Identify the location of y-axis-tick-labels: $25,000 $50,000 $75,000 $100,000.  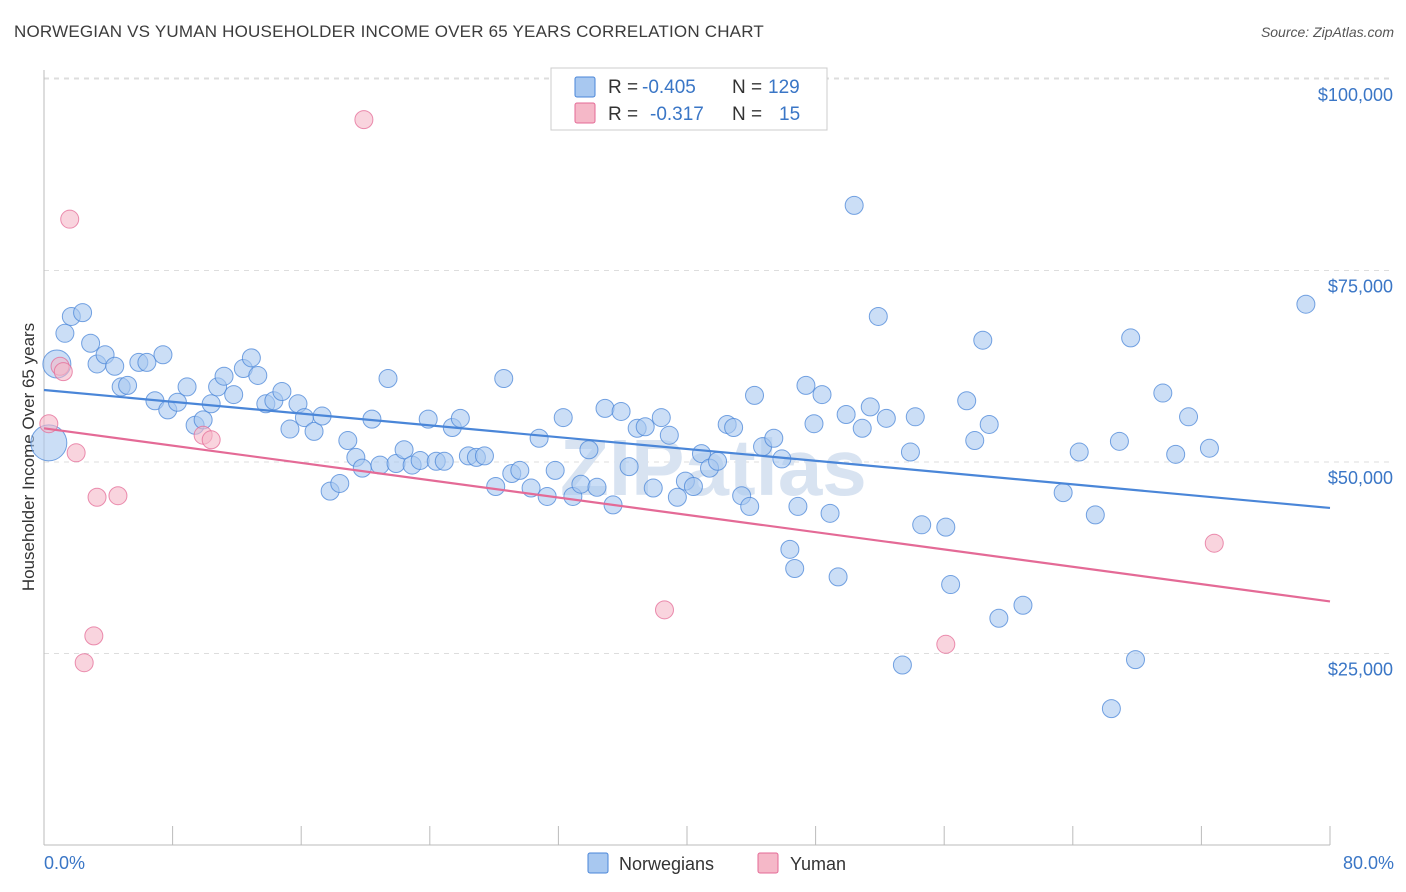
(1355, 382).